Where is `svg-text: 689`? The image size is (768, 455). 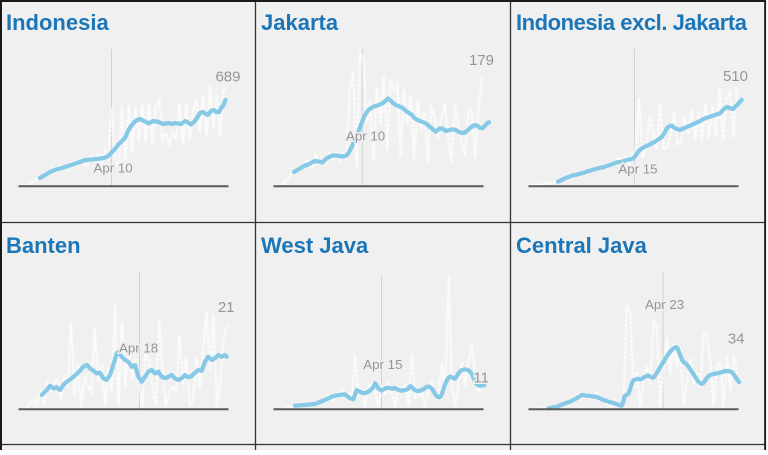
svg-text: 689 is located at coordinates (227, 77).